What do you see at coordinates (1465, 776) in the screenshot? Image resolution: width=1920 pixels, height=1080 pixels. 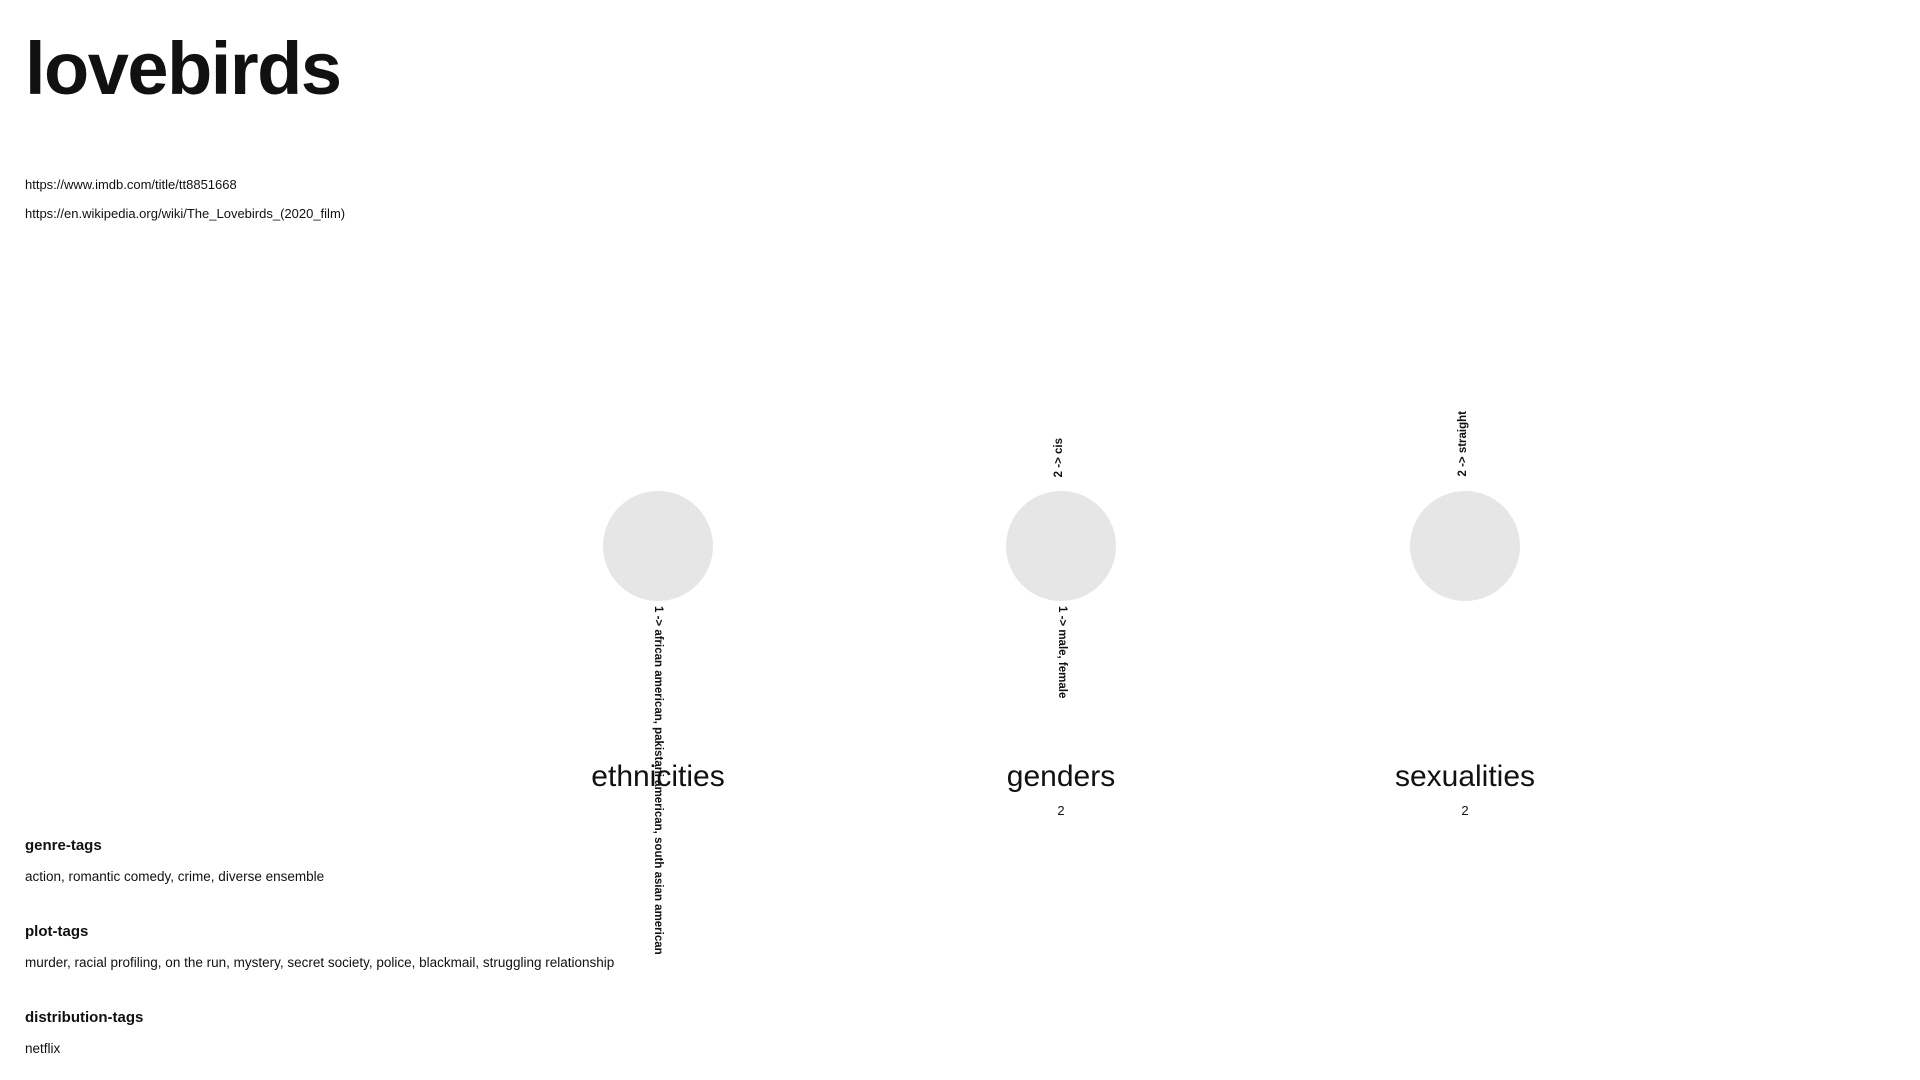 I see `sexualities-label: sexualities` at bounding box center [1465, 776].